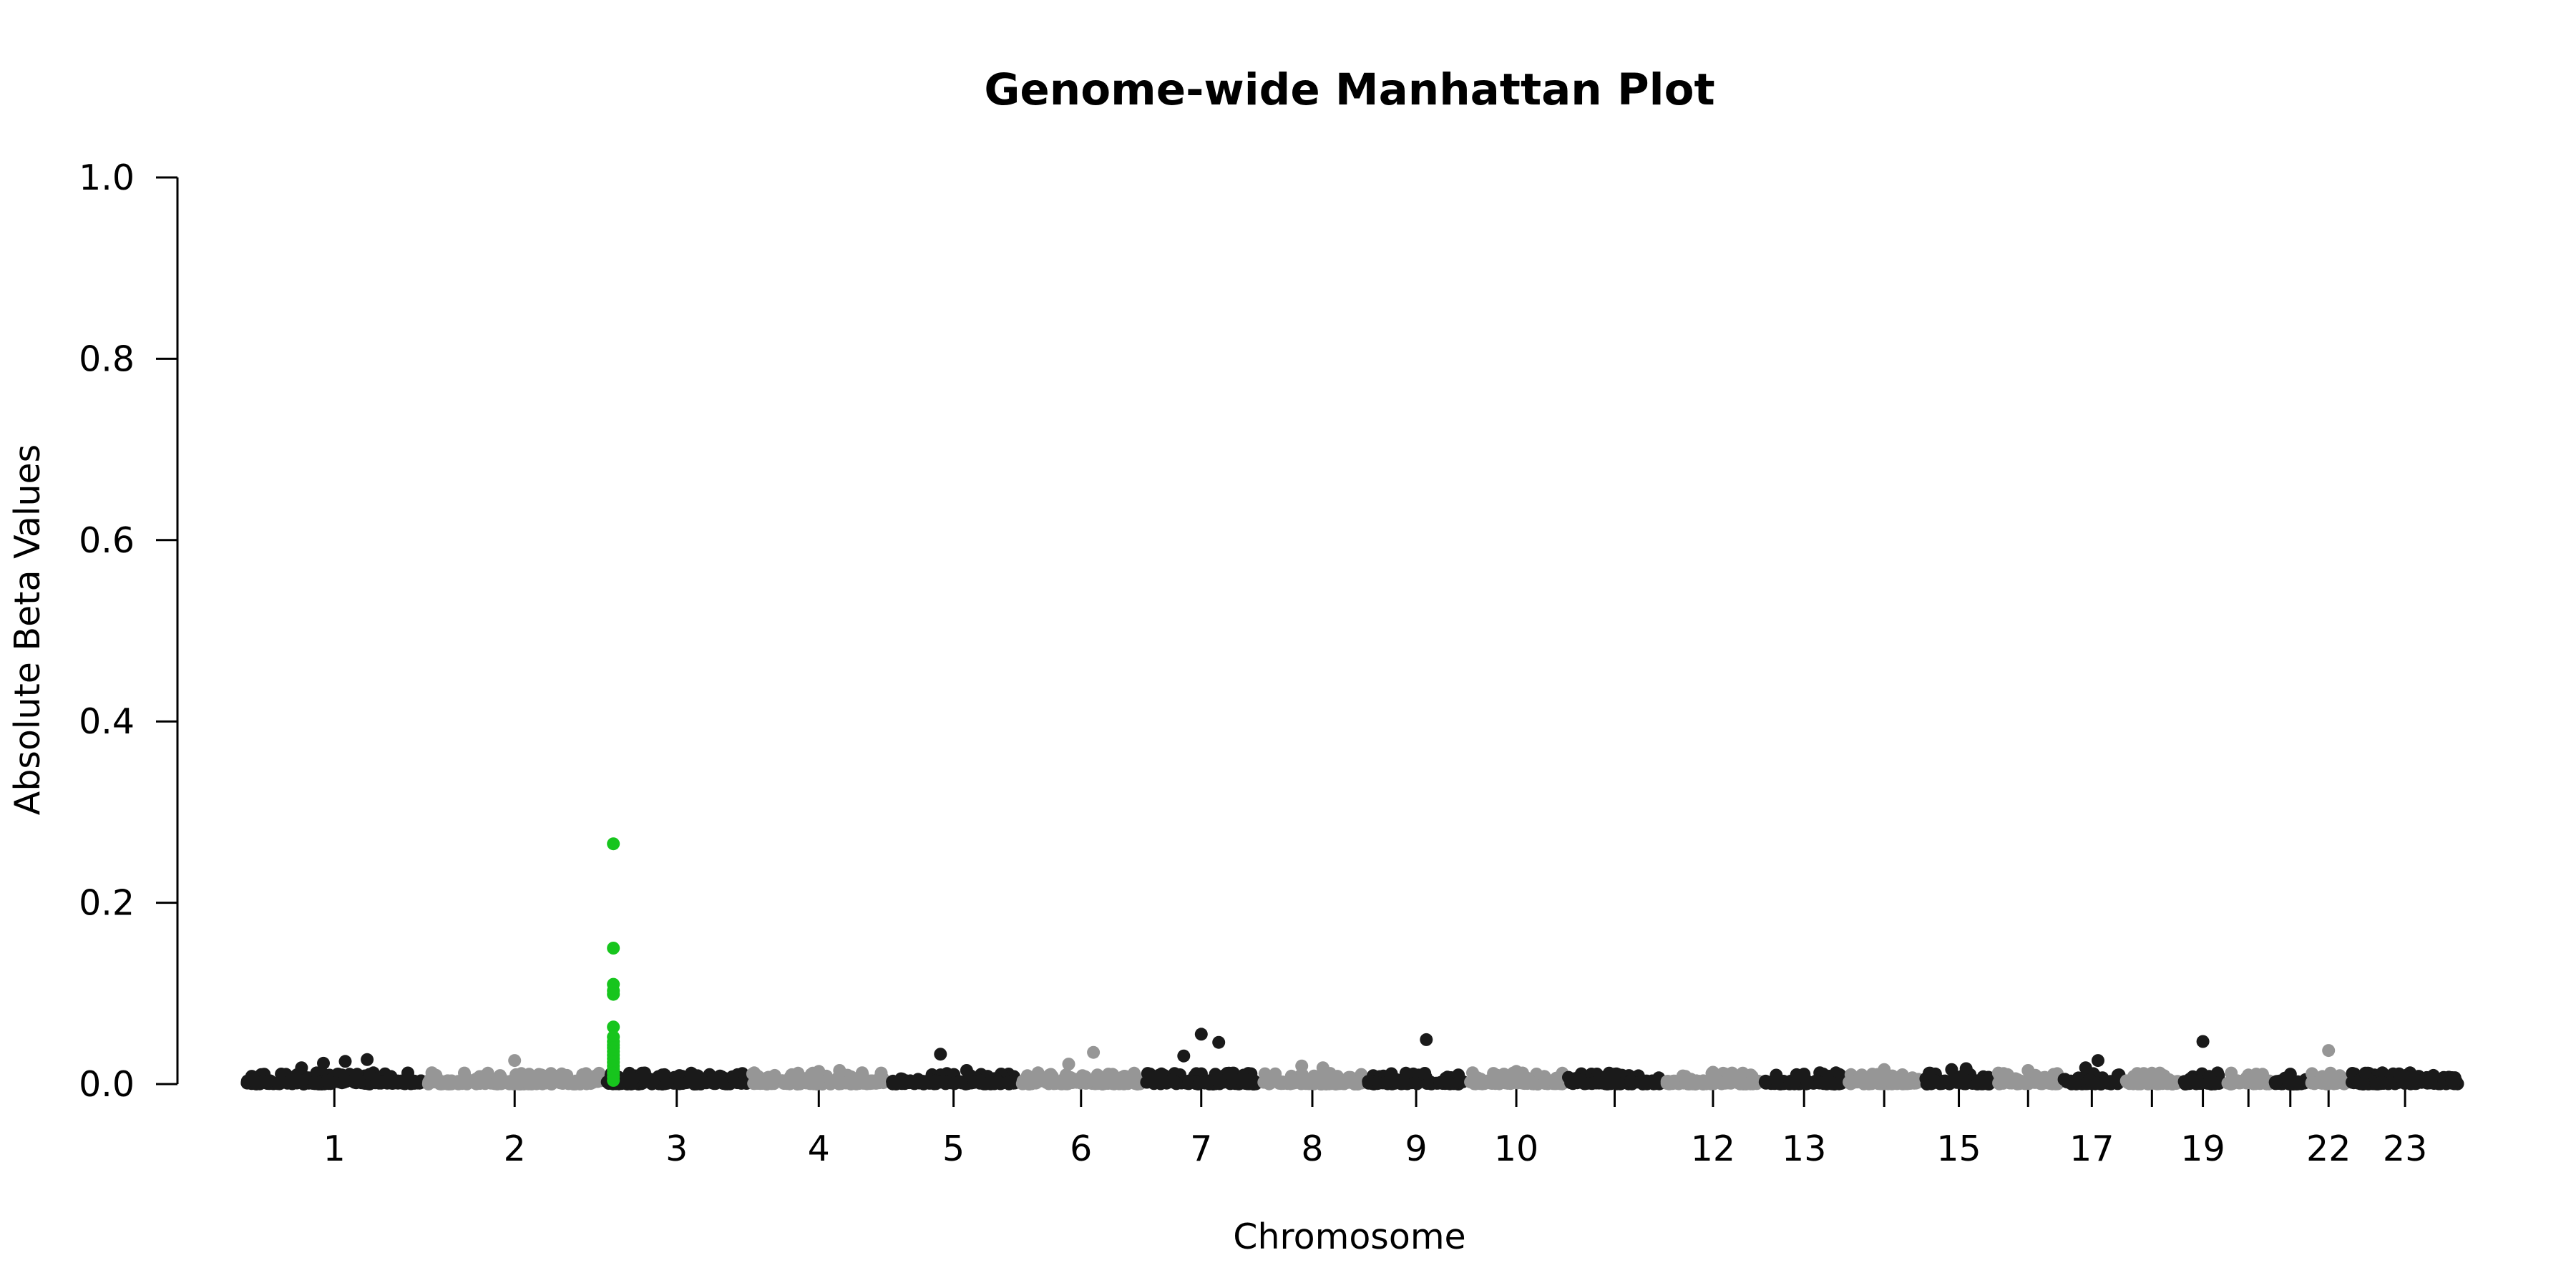 This screenshot has width=2576, height=1288. I want to click on x-tick-label: 1, so click(334, 1148).